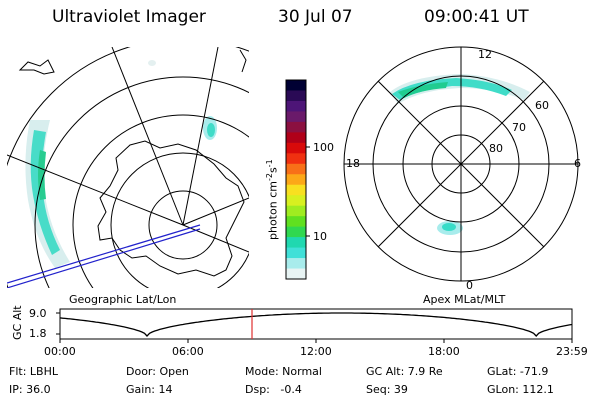  I want to click on mlt-label-18: 18, so click(353, 163).